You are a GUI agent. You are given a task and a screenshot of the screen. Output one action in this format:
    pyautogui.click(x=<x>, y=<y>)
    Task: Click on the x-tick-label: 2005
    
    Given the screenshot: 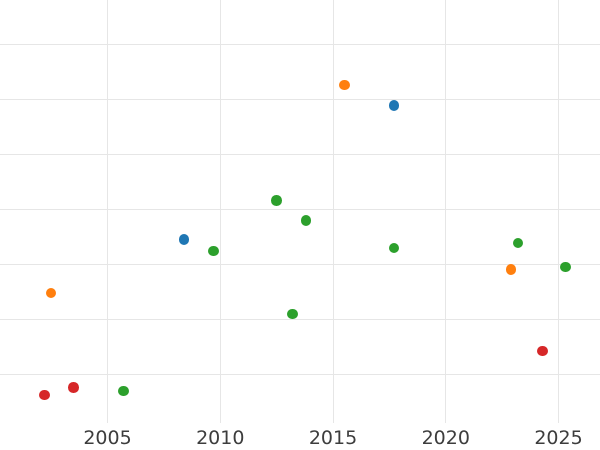 What is the action you would take?
    pyautogui.click(x=107, y=438)
    